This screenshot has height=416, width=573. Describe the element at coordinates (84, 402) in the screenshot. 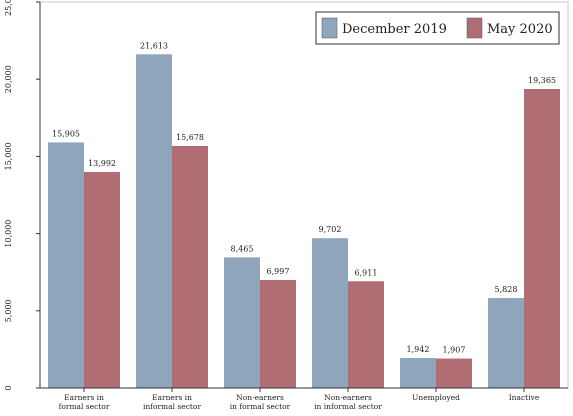

I see `x-category-label: Earners in formal sector` at that location.